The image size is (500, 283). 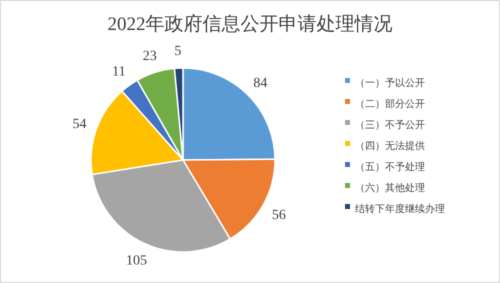 What do you see at coordinates (119, 72) in the screenshot?
I see `data-label: 11` at bounding box center [119, 72].